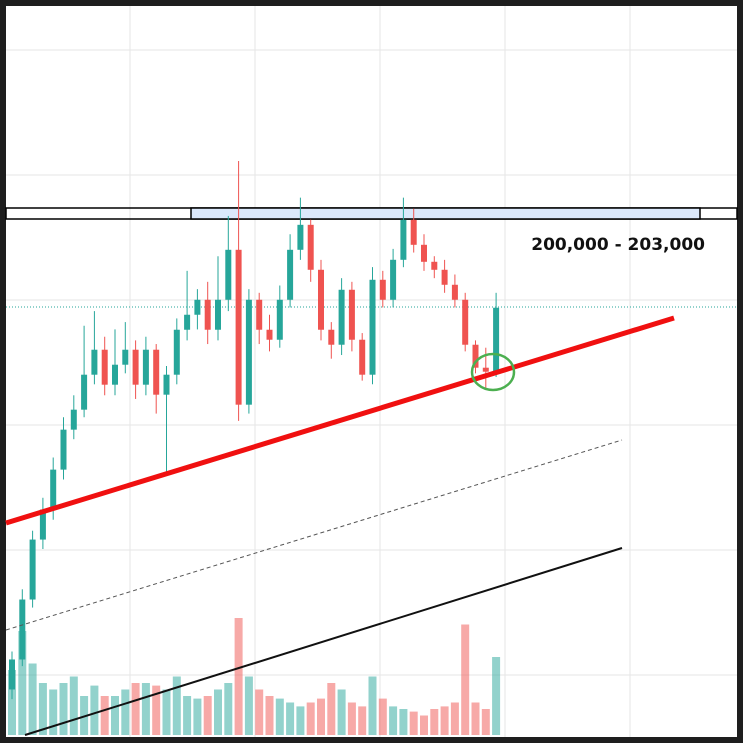 The height and width of the screenshot is (743, 743). I want to click on zone-label: 200,000 - 203,000, so click(618, 245).